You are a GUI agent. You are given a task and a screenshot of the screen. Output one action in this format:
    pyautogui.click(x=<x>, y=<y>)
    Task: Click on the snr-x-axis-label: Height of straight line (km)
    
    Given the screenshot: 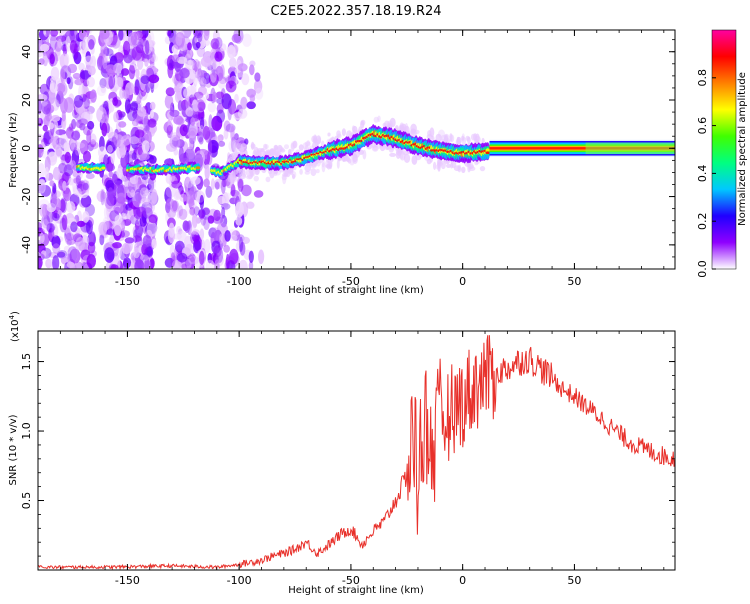 What is the action you would take?
    pyautogui.click(x=356, y=590)
    